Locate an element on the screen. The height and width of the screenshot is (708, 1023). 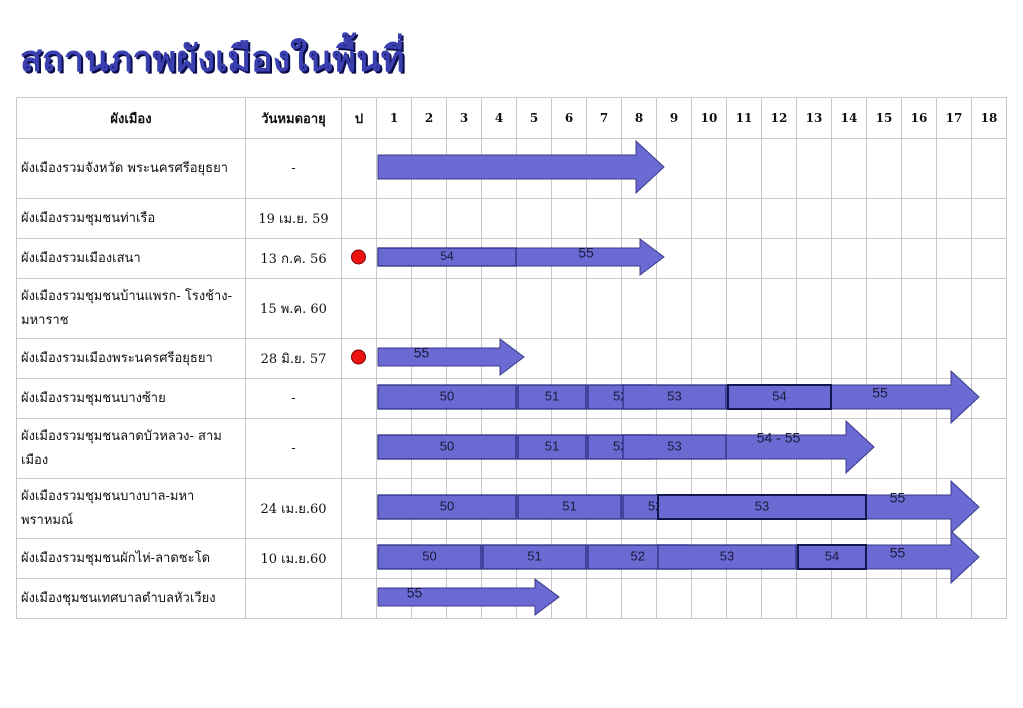
table-row: ผังเมืองรวมชุมชนผักไห่-ลาดชะโด 10 เม.ย.60 is located at coordinates (511, 558).